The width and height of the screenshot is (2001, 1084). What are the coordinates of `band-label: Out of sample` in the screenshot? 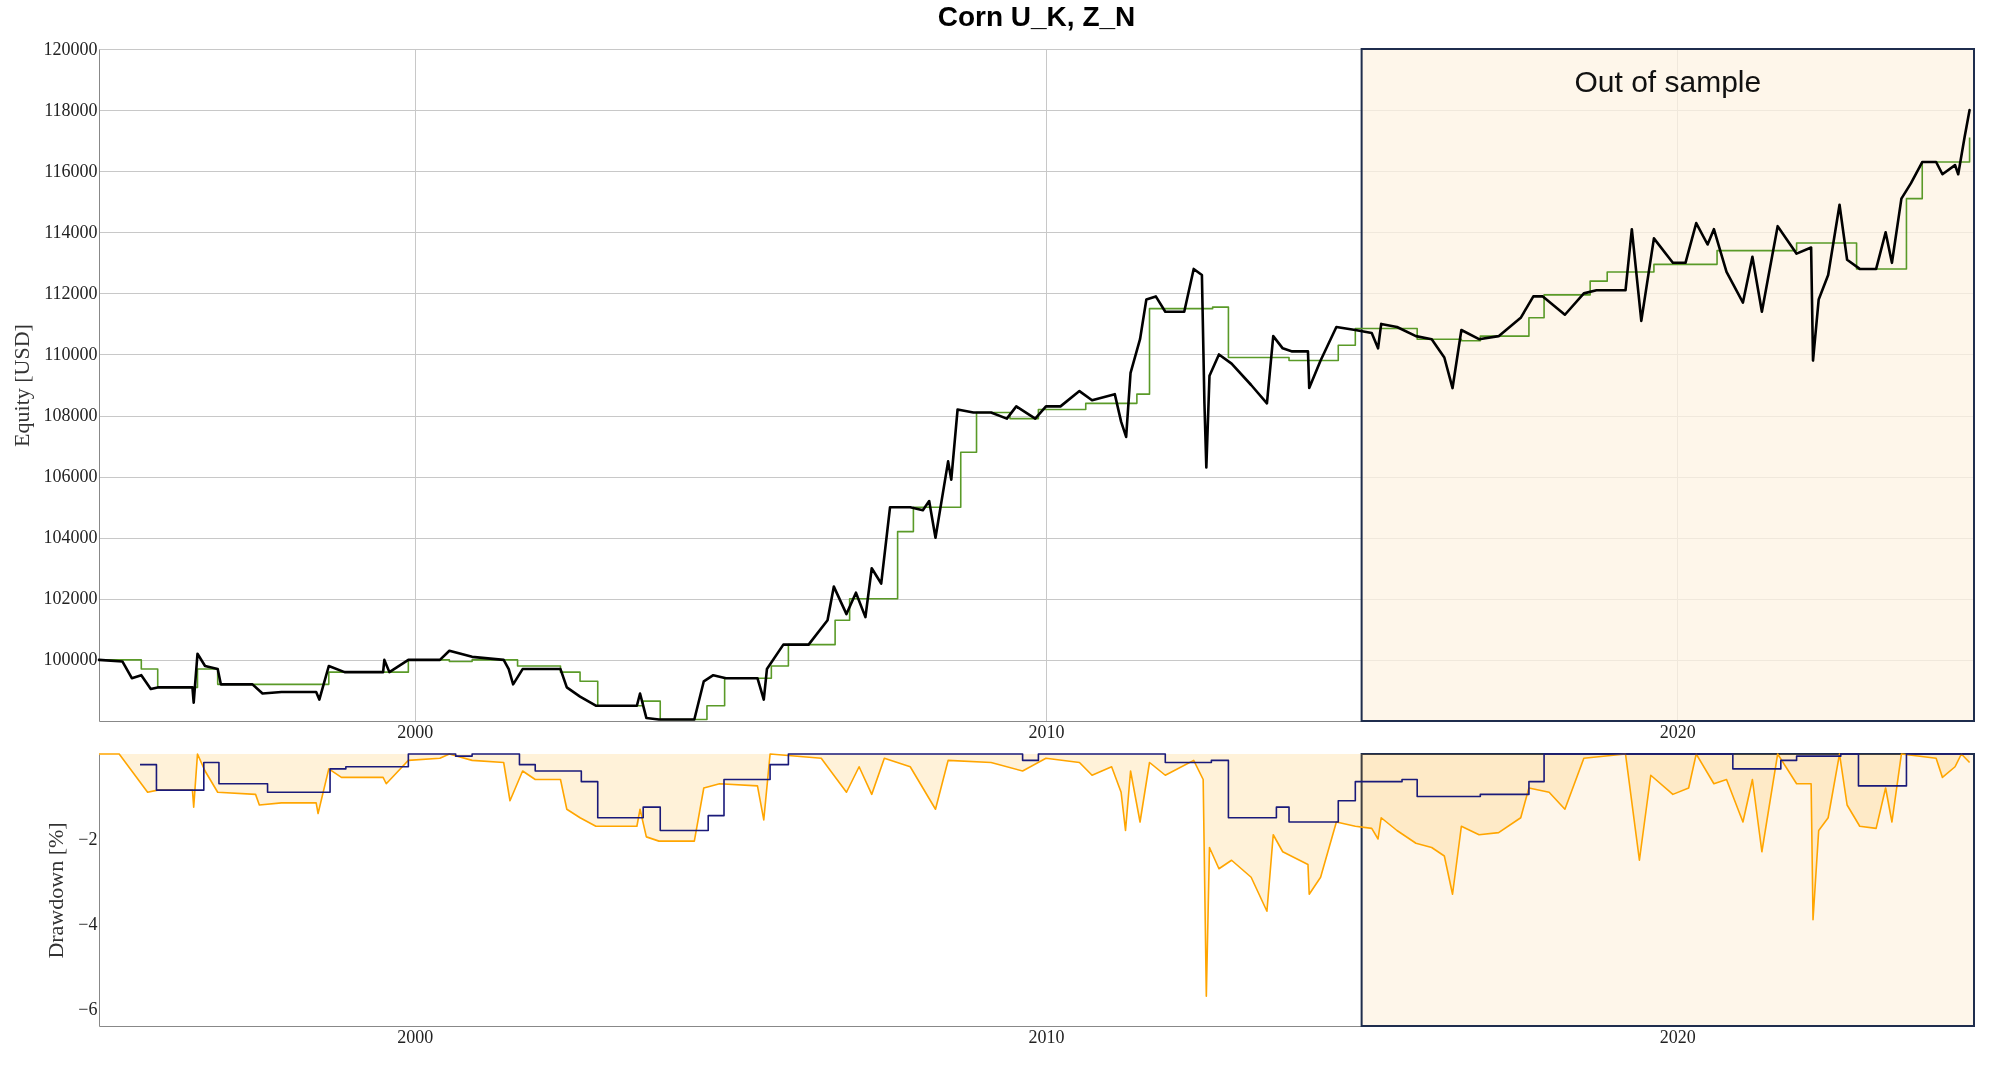 It's located at (1668, 81).